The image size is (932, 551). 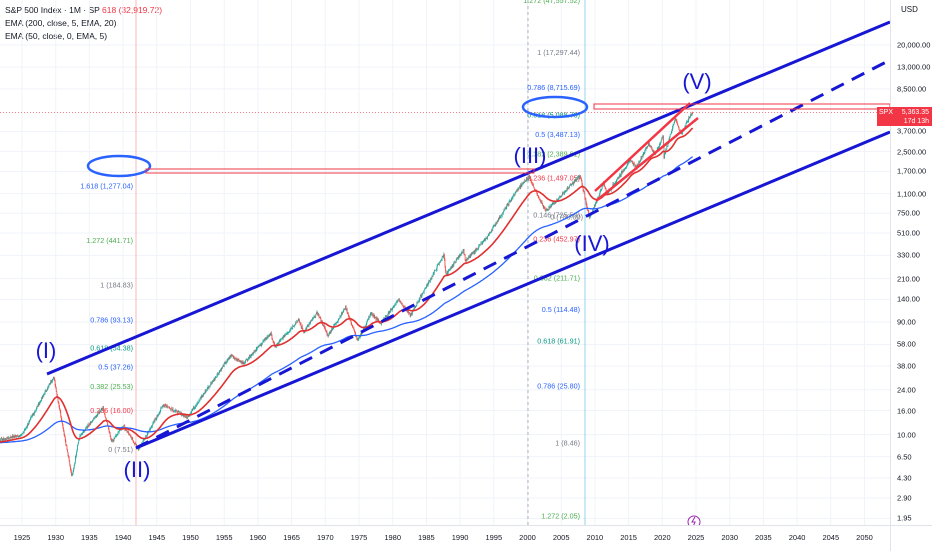 What do you see at coordinates (913, 67) in the screenshot?
I see `price-tick-label: 13,000.00` at bounding box center [913, 67].